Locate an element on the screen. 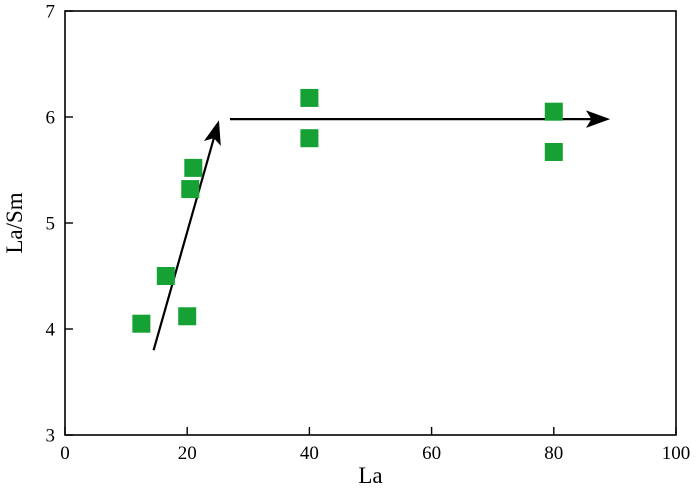 The image size is (700, 501). x-tick-label: 0 is located at coordinates (65, 453).